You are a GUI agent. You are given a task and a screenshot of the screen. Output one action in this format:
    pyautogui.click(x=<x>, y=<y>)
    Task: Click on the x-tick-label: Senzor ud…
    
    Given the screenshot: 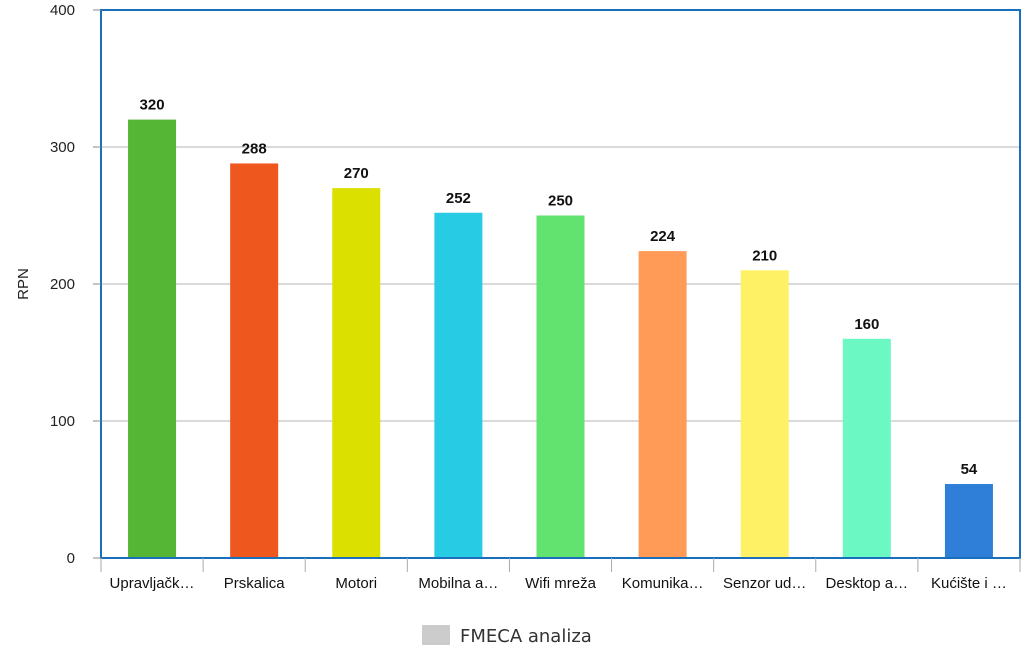 What is the action you would take?
    pyautogui.click(x=764, y=583)
    